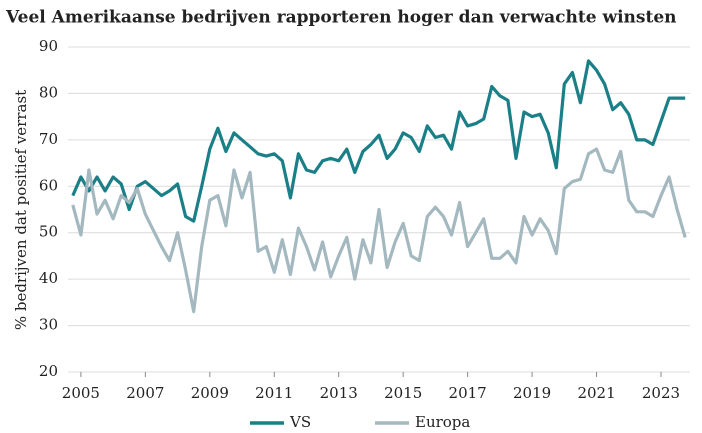  Describe the element at coordinates (48, 278) in the screenshot. I see `y-tick-label: 40` at that location.